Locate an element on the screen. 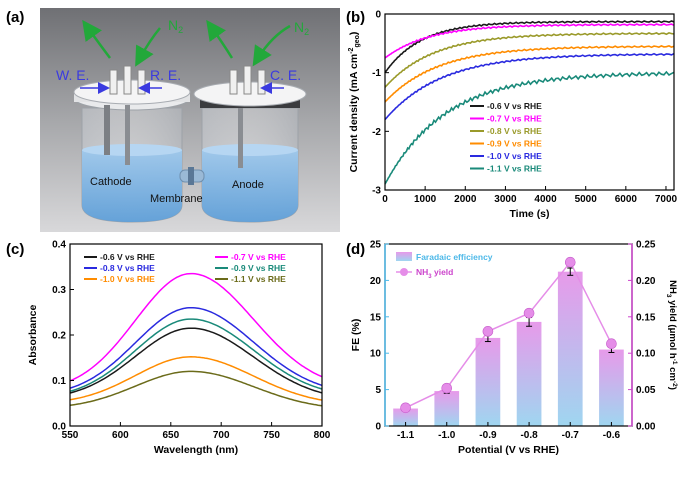 The height and width of the screenshot is (479, 692). membrane-connector: Membrane is located at coordinates (177, 186).